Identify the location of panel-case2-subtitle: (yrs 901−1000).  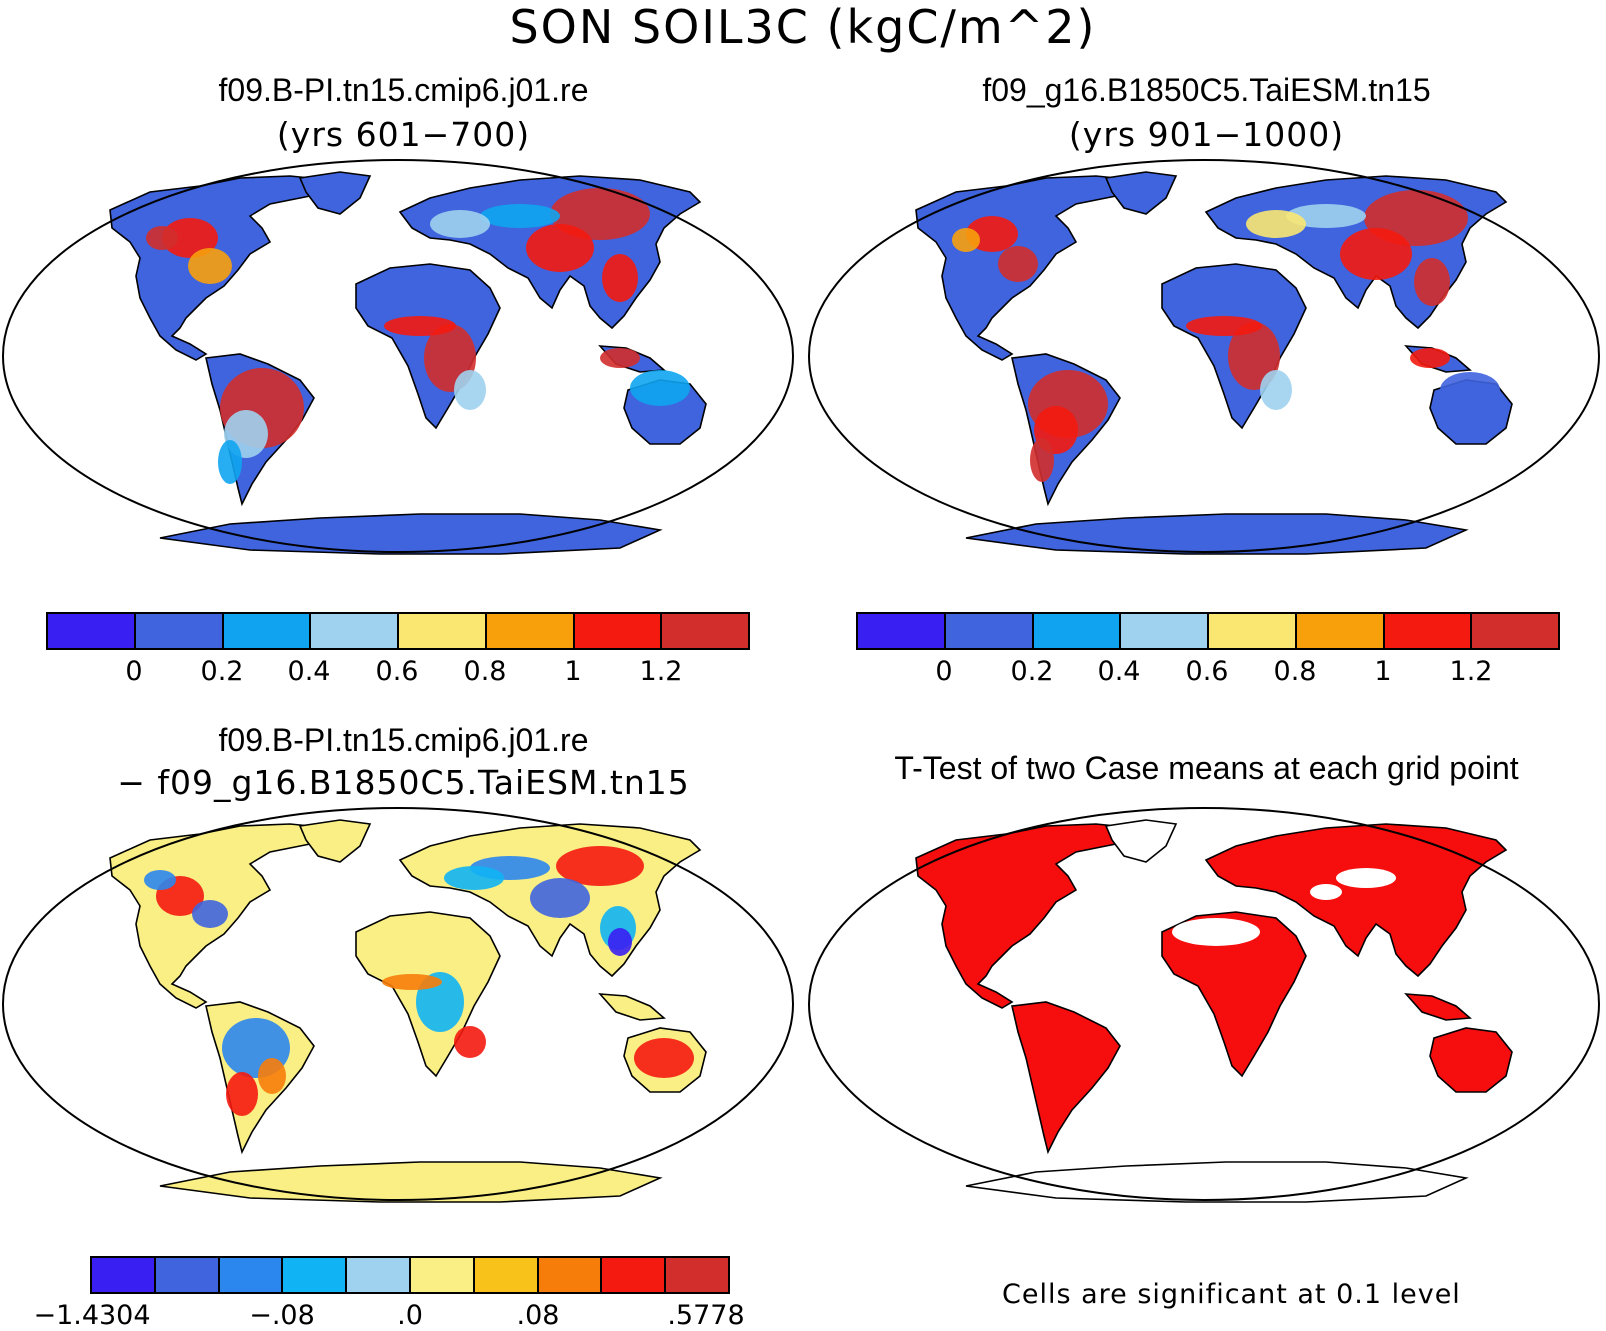
(1206, 134).